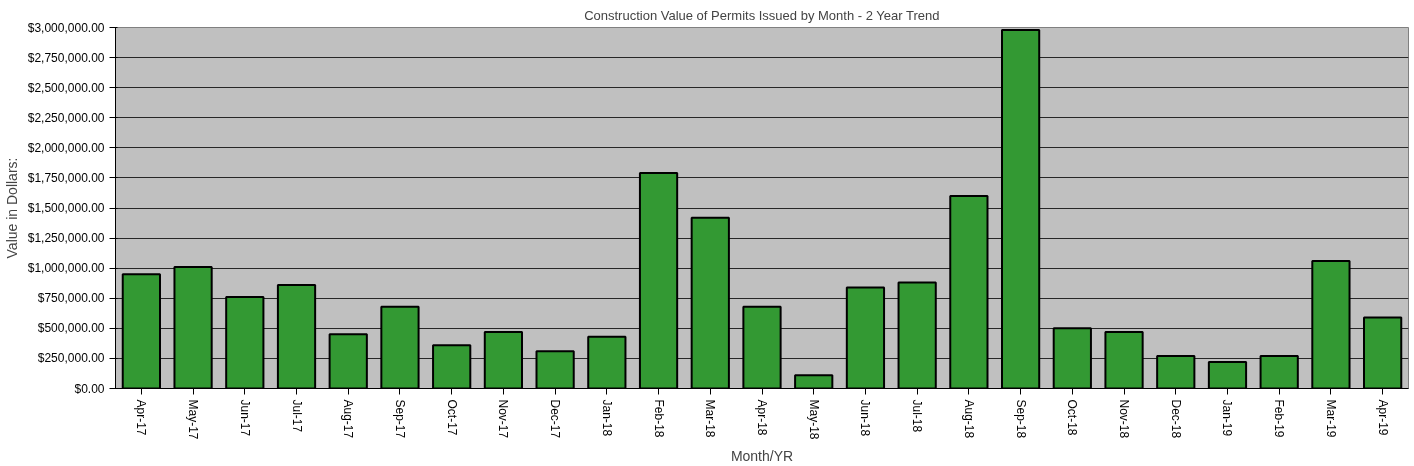 The height and width of the screenshot is (466, 1414). I want to click on x-tick-label: Aug-18, so click(968, 419).